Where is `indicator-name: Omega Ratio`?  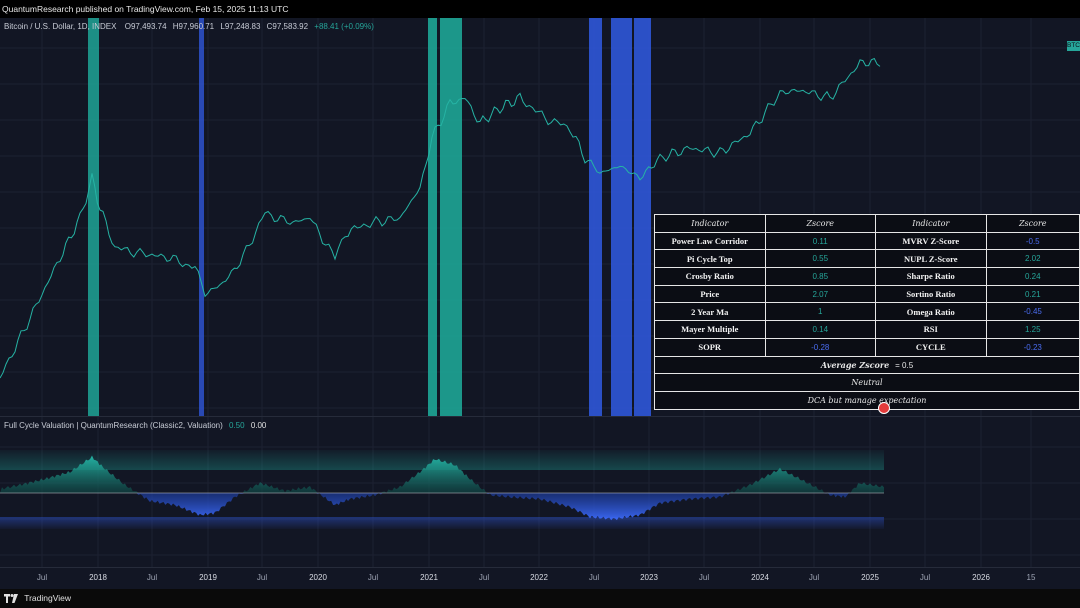 indicator-name: Omega Ratio is located at coordinates (931, 312).